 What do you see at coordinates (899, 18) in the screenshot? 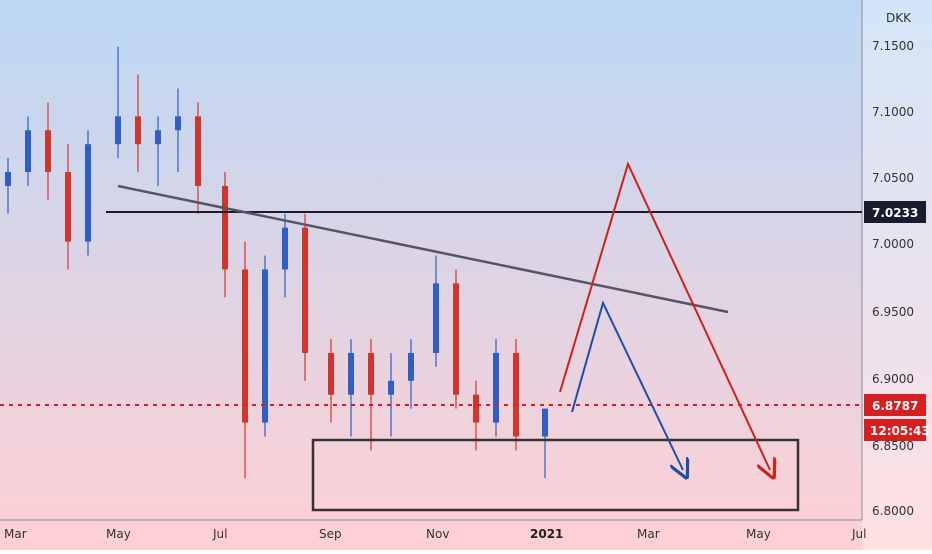
I see `currency-label: DKK` at bounding box center [899, 18].